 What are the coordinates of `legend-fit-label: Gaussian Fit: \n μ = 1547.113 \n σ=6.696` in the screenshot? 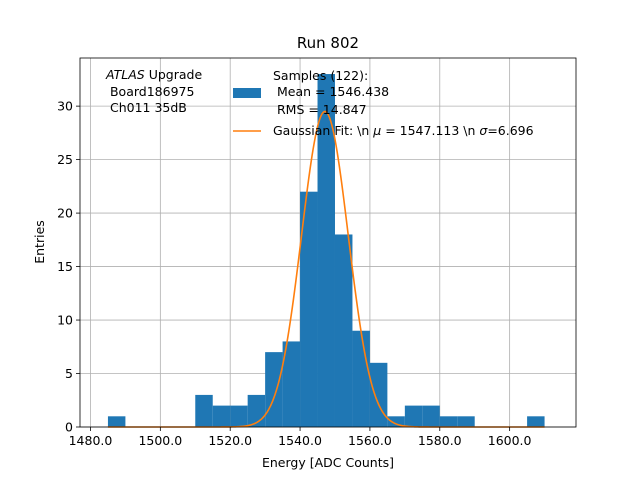 It's located at (403, 130).